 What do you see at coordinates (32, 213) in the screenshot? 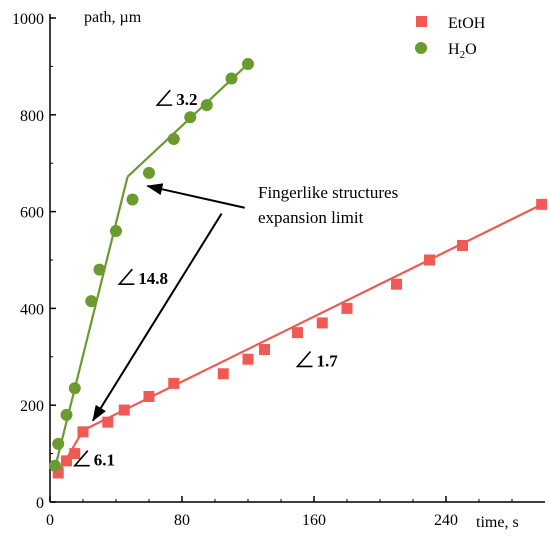
I see `y-tick-label: 600` at bounding box center [32, 213].